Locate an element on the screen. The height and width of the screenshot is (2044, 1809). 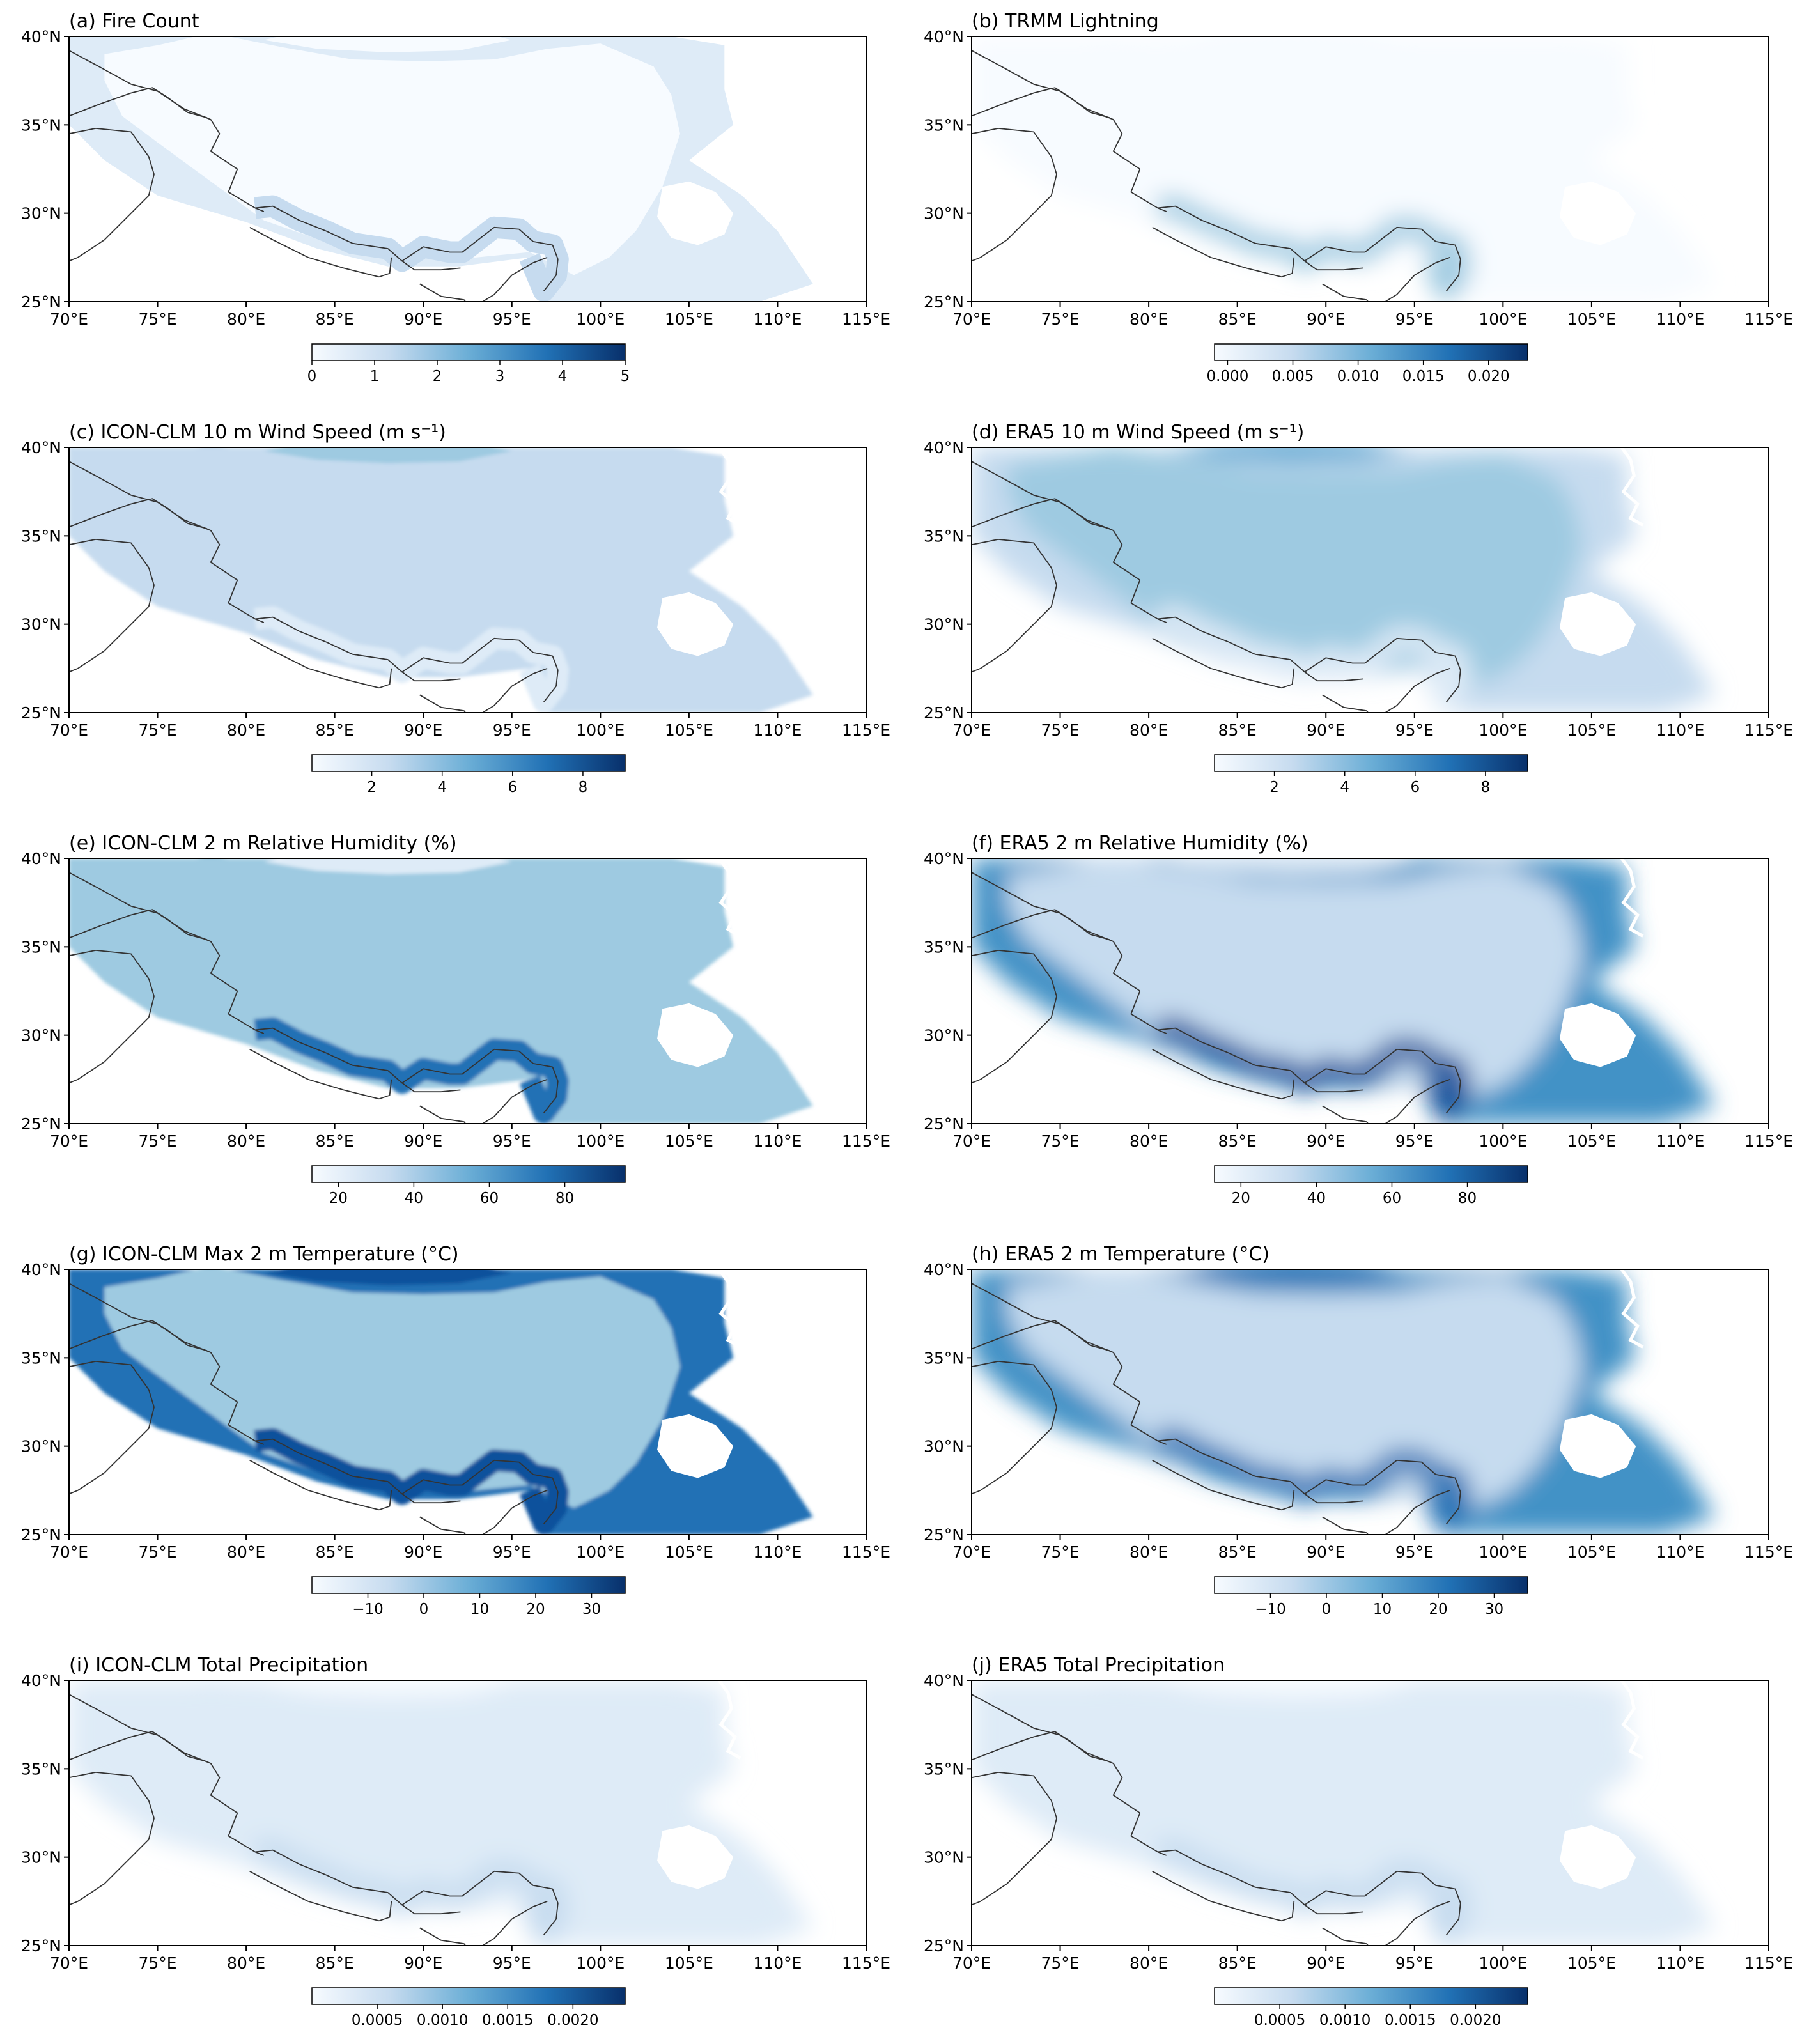
colorbar-tick-label: 0.0005 is located at coordinates (377, 2020).